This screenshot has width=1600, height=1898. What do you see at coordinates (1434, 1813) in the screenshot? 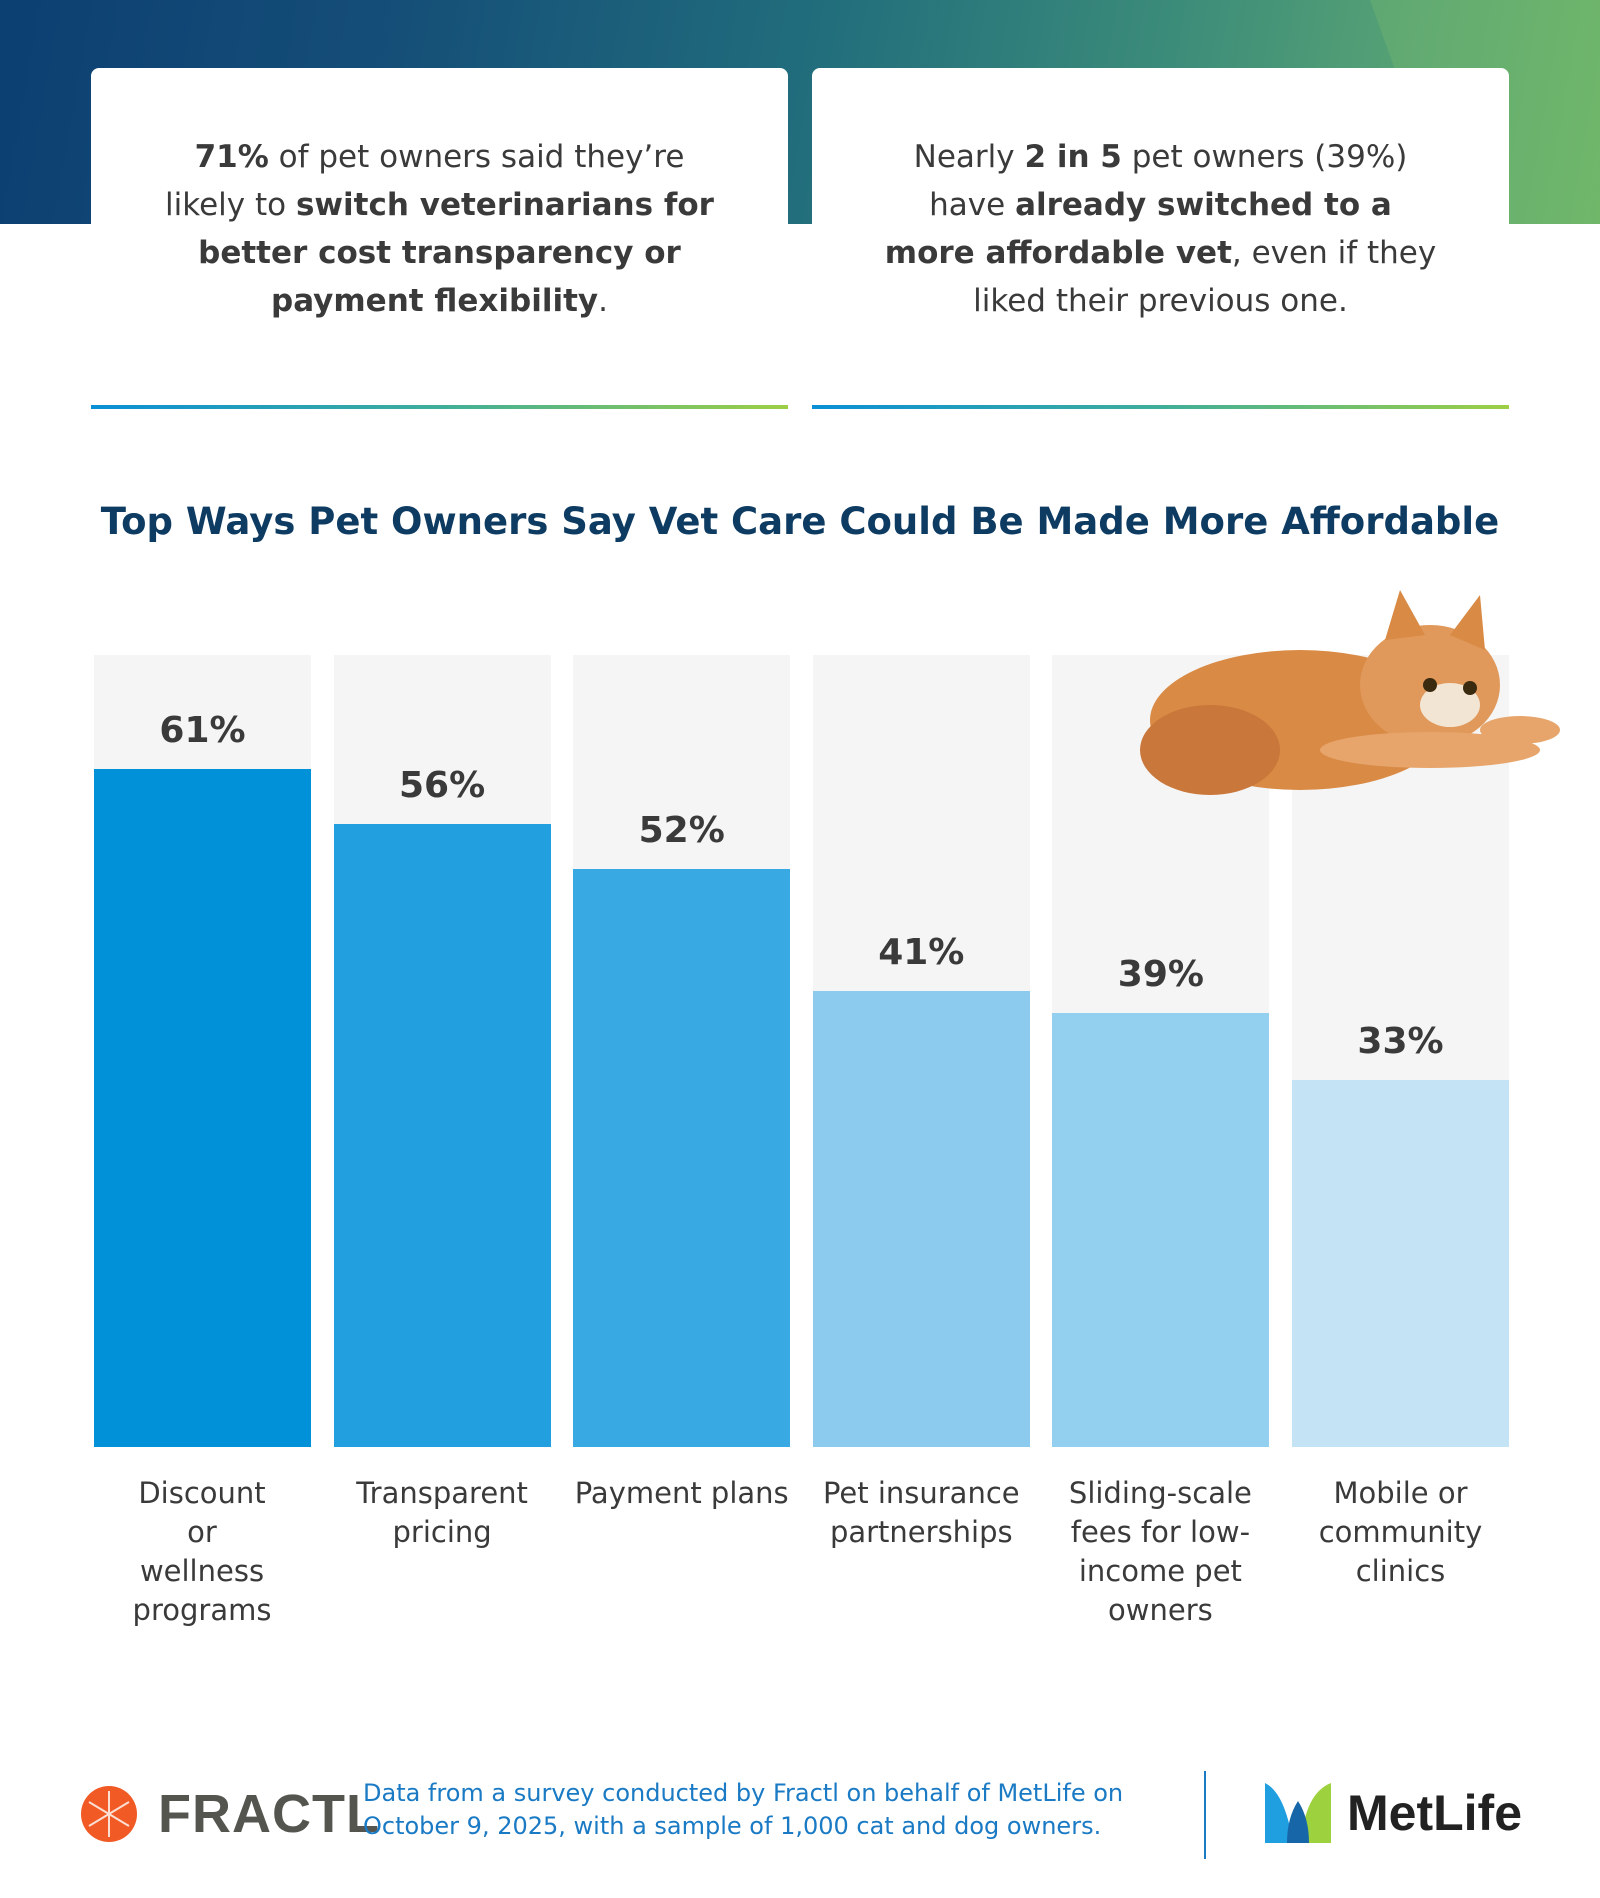
I see `metlife-wordmark: MetLife` at bounding box center [1434, 1813].